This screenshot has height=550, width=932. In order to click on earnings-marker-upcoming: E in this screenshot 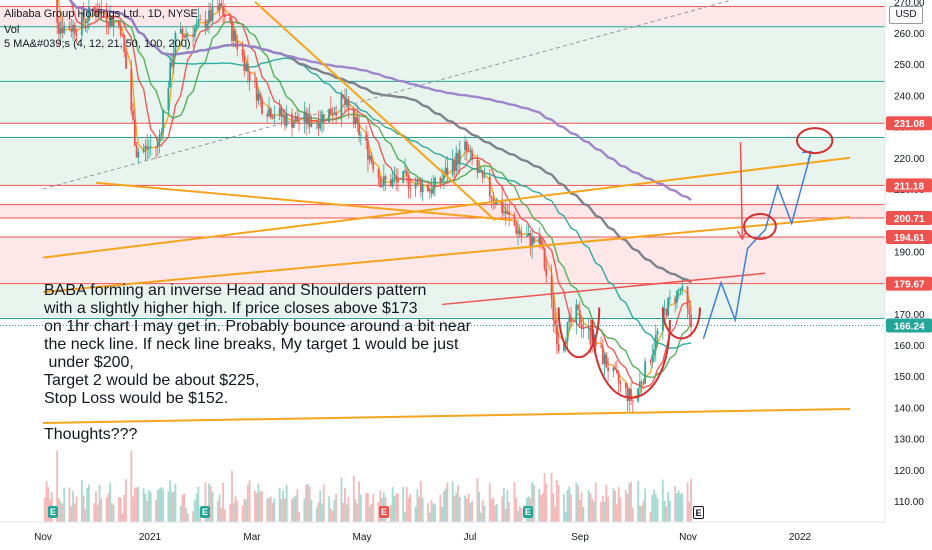, I will do `click(698, 512)`.